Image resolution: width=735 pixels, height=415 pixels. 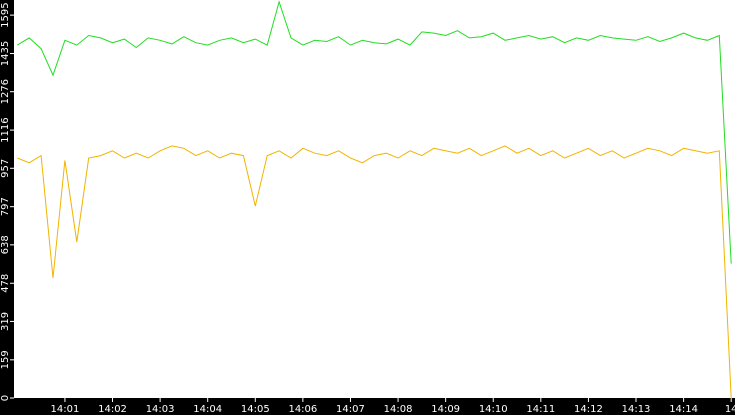 I want to click on y-tick-label: 957, so click(x=5, y=168).